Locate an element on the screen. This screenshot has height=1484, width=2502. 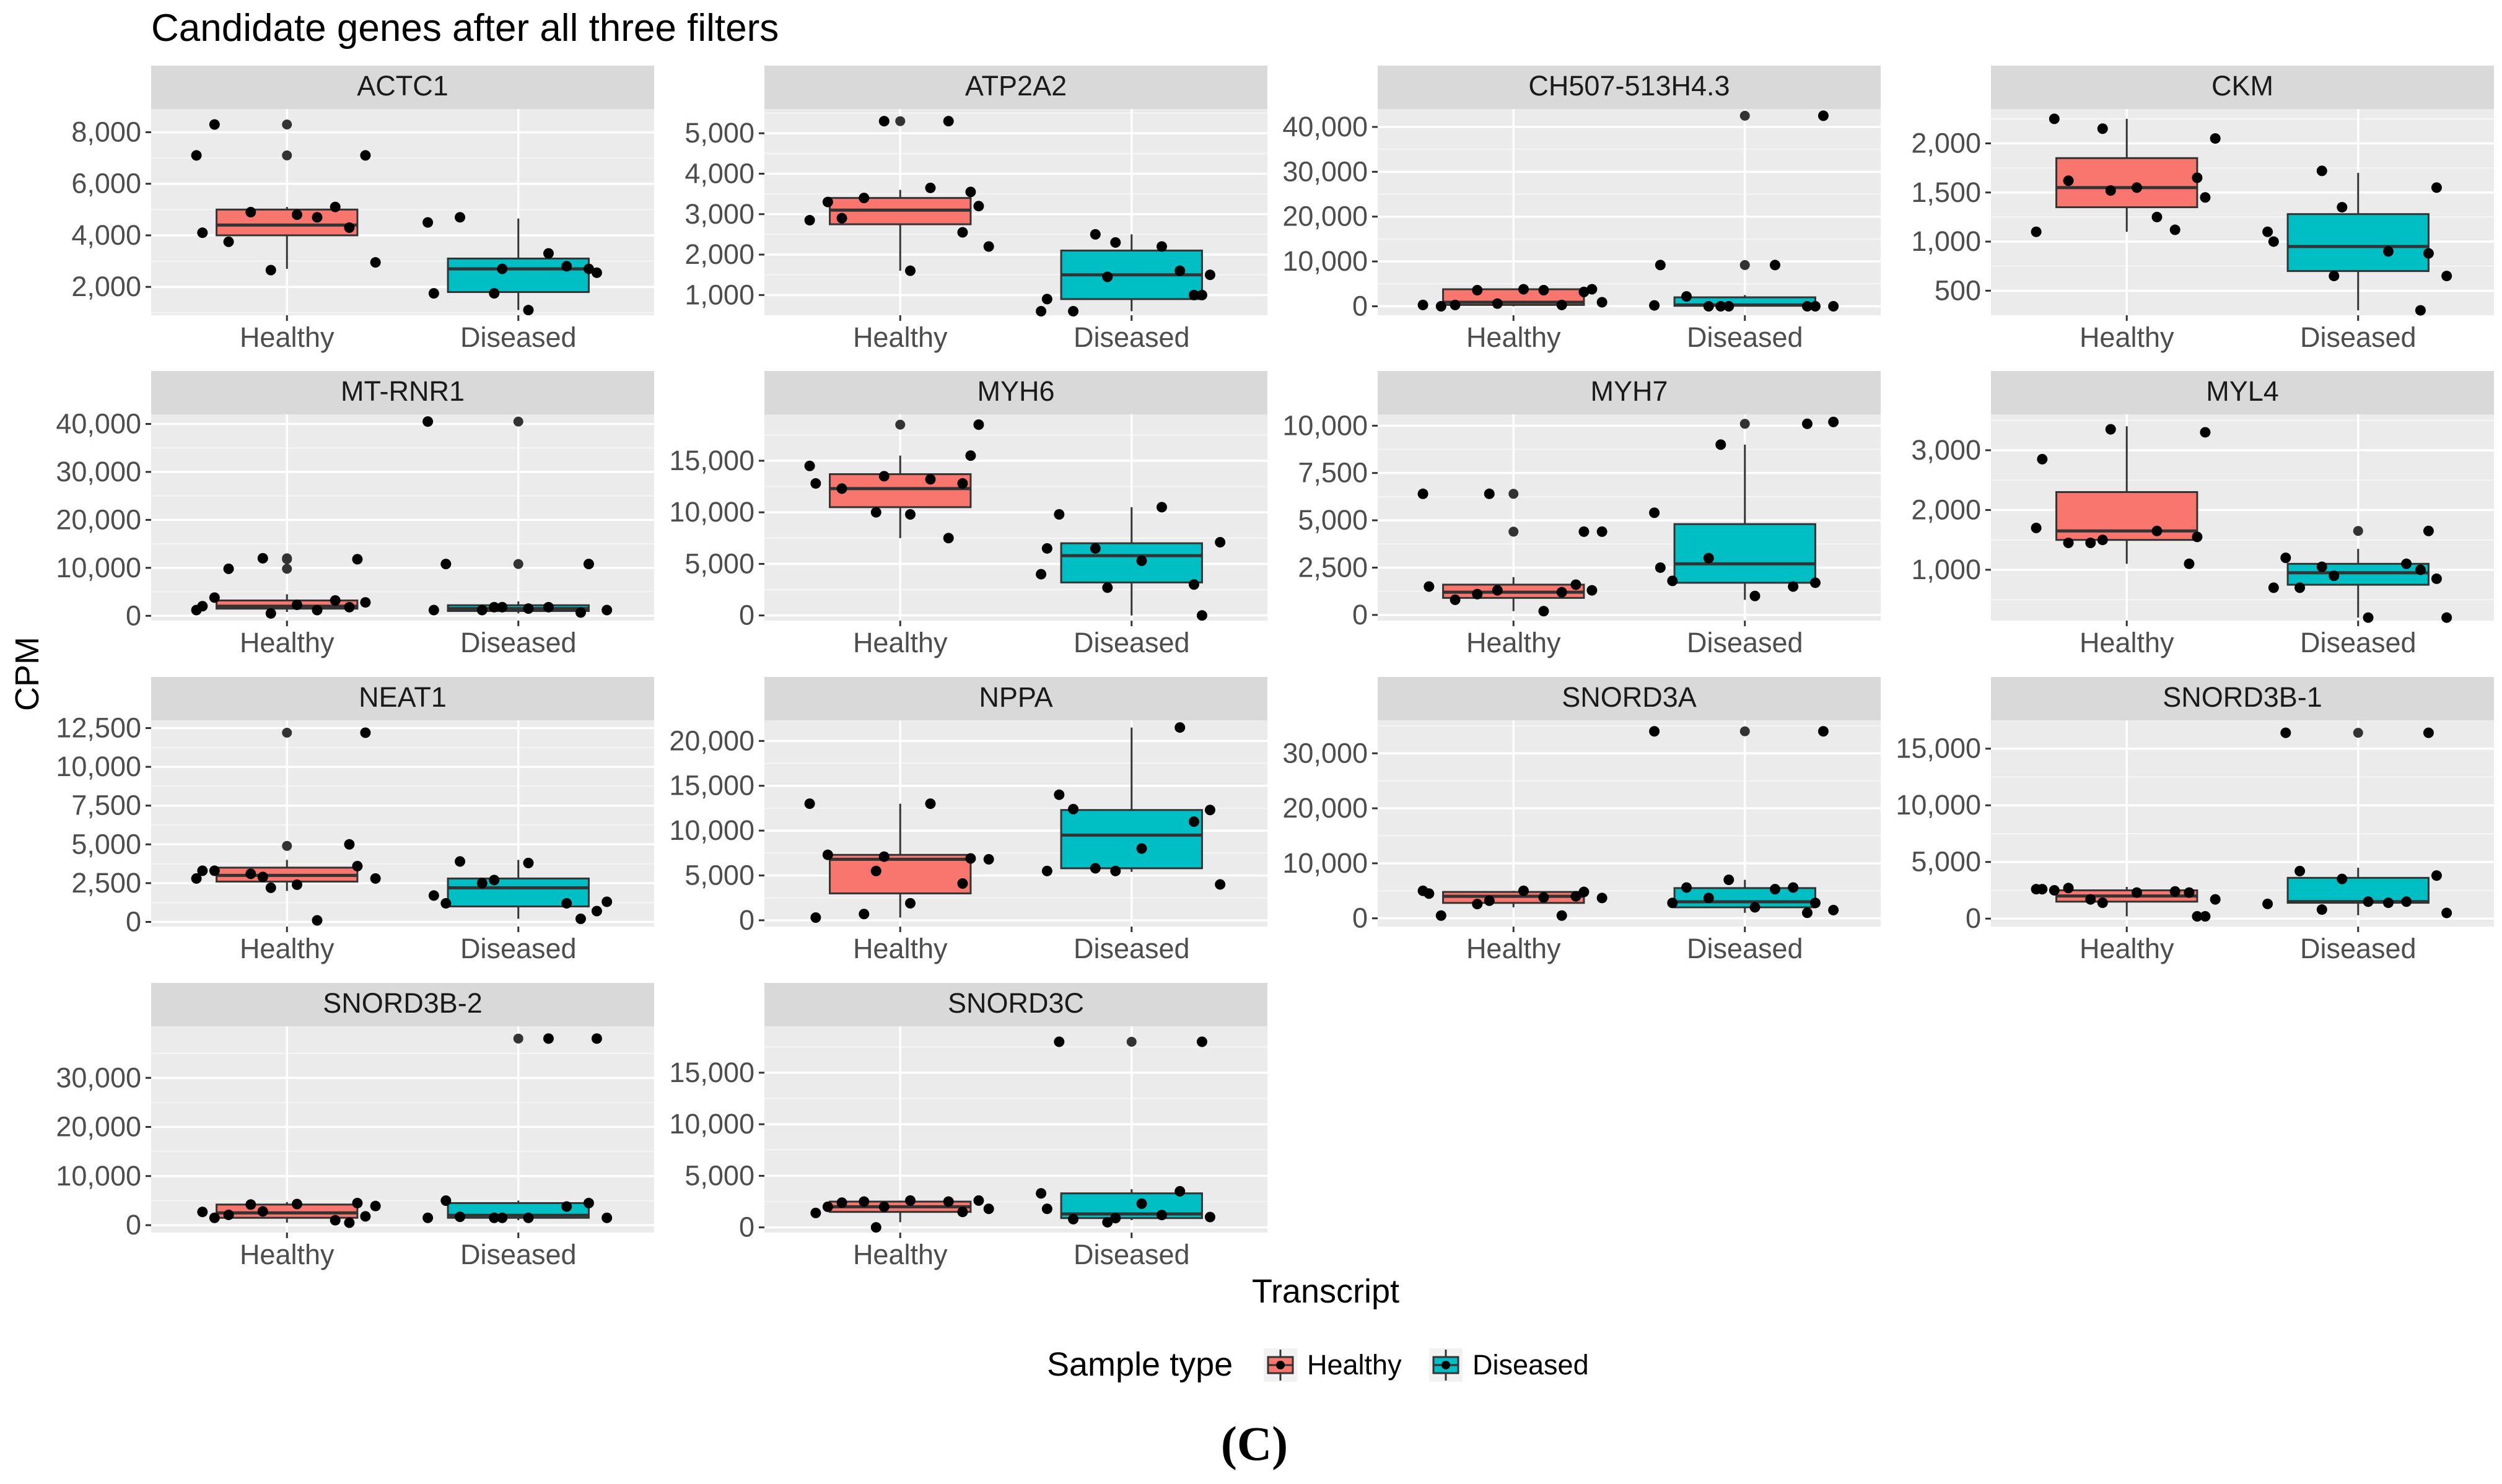
y-tick-label: 500 is located at coordinates (1958, 290).